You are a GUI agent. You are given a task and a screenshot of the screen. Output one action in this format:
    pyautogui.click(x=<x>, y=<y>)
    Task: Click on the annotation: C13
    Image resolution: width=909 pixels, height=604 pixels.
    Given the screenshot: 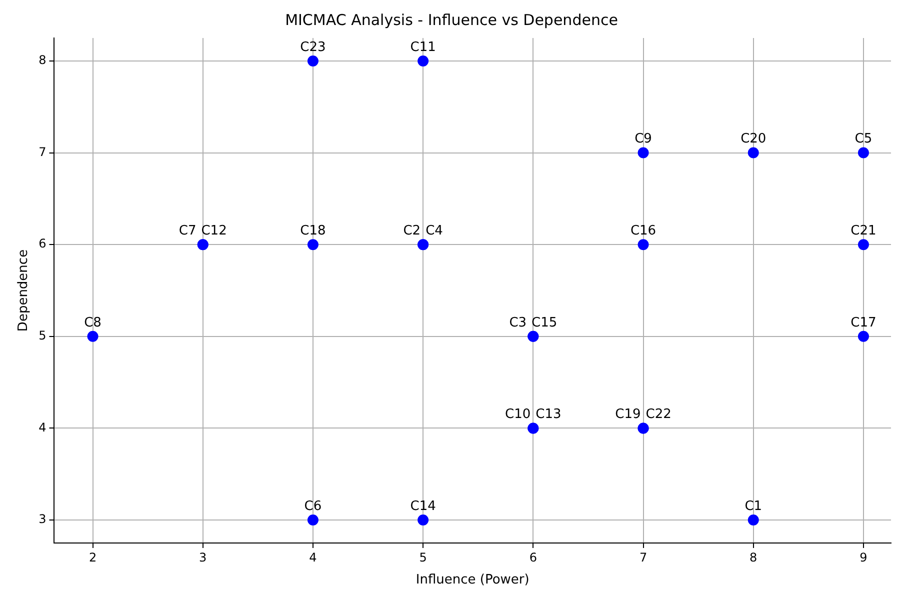 What is the action you would take?
    pyautogui.click(x=549, y=414)
    